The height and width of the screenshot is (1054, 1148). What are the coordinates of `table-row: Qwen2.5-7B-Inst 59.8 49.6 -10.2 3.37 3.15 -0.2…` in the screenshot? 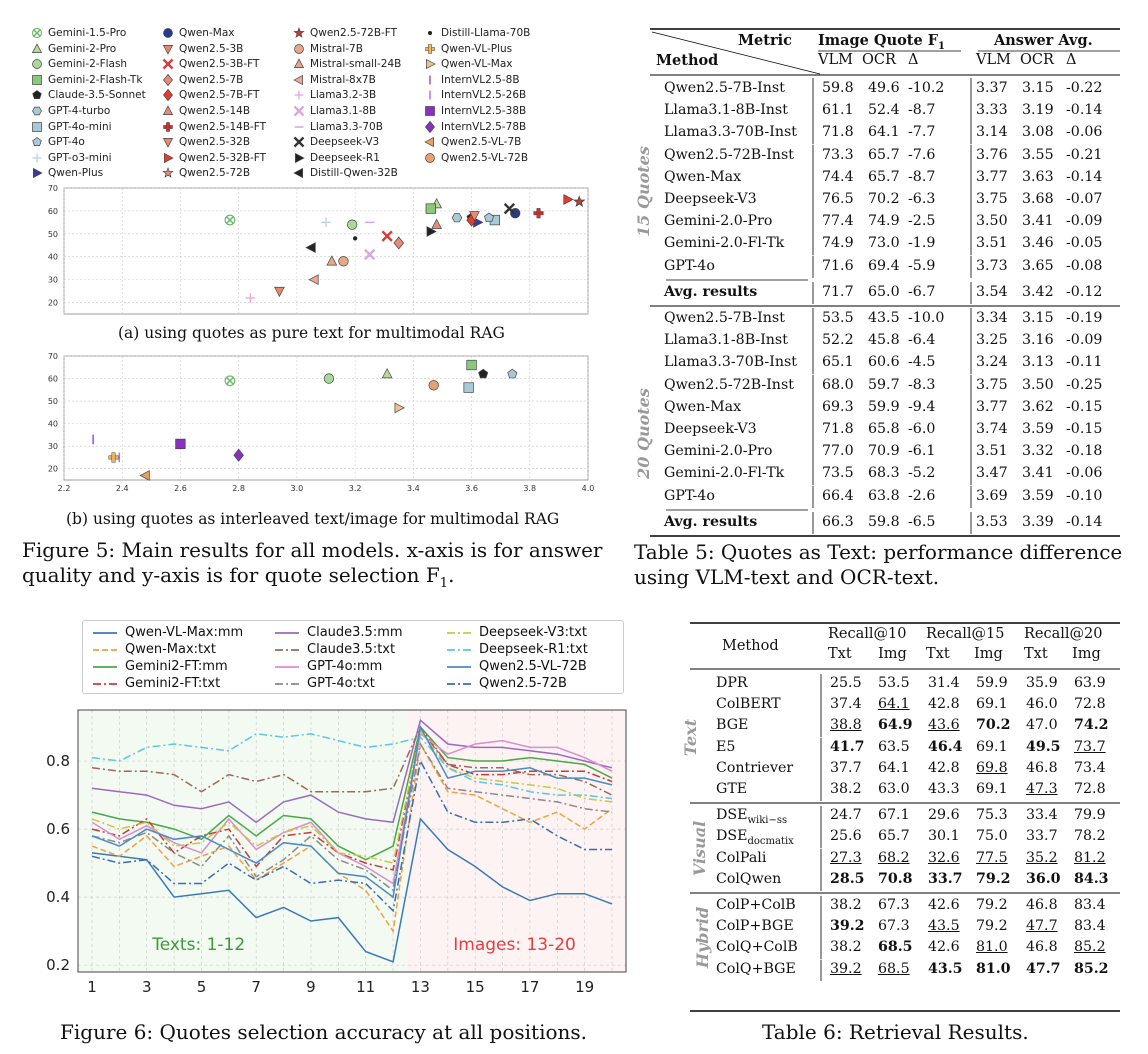 It's located at (881, 89).